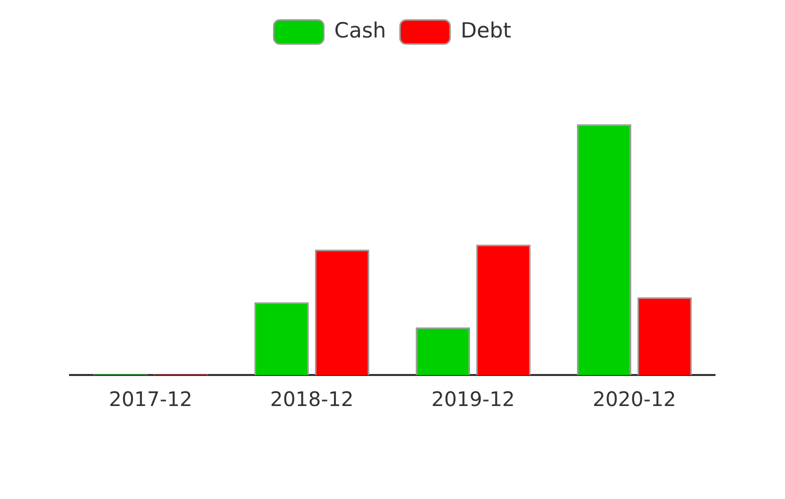 The image size is (785, 499). Describe the element at coordinates (360, 30) in the screenshot. I see `legend-label: Cash` at that location.